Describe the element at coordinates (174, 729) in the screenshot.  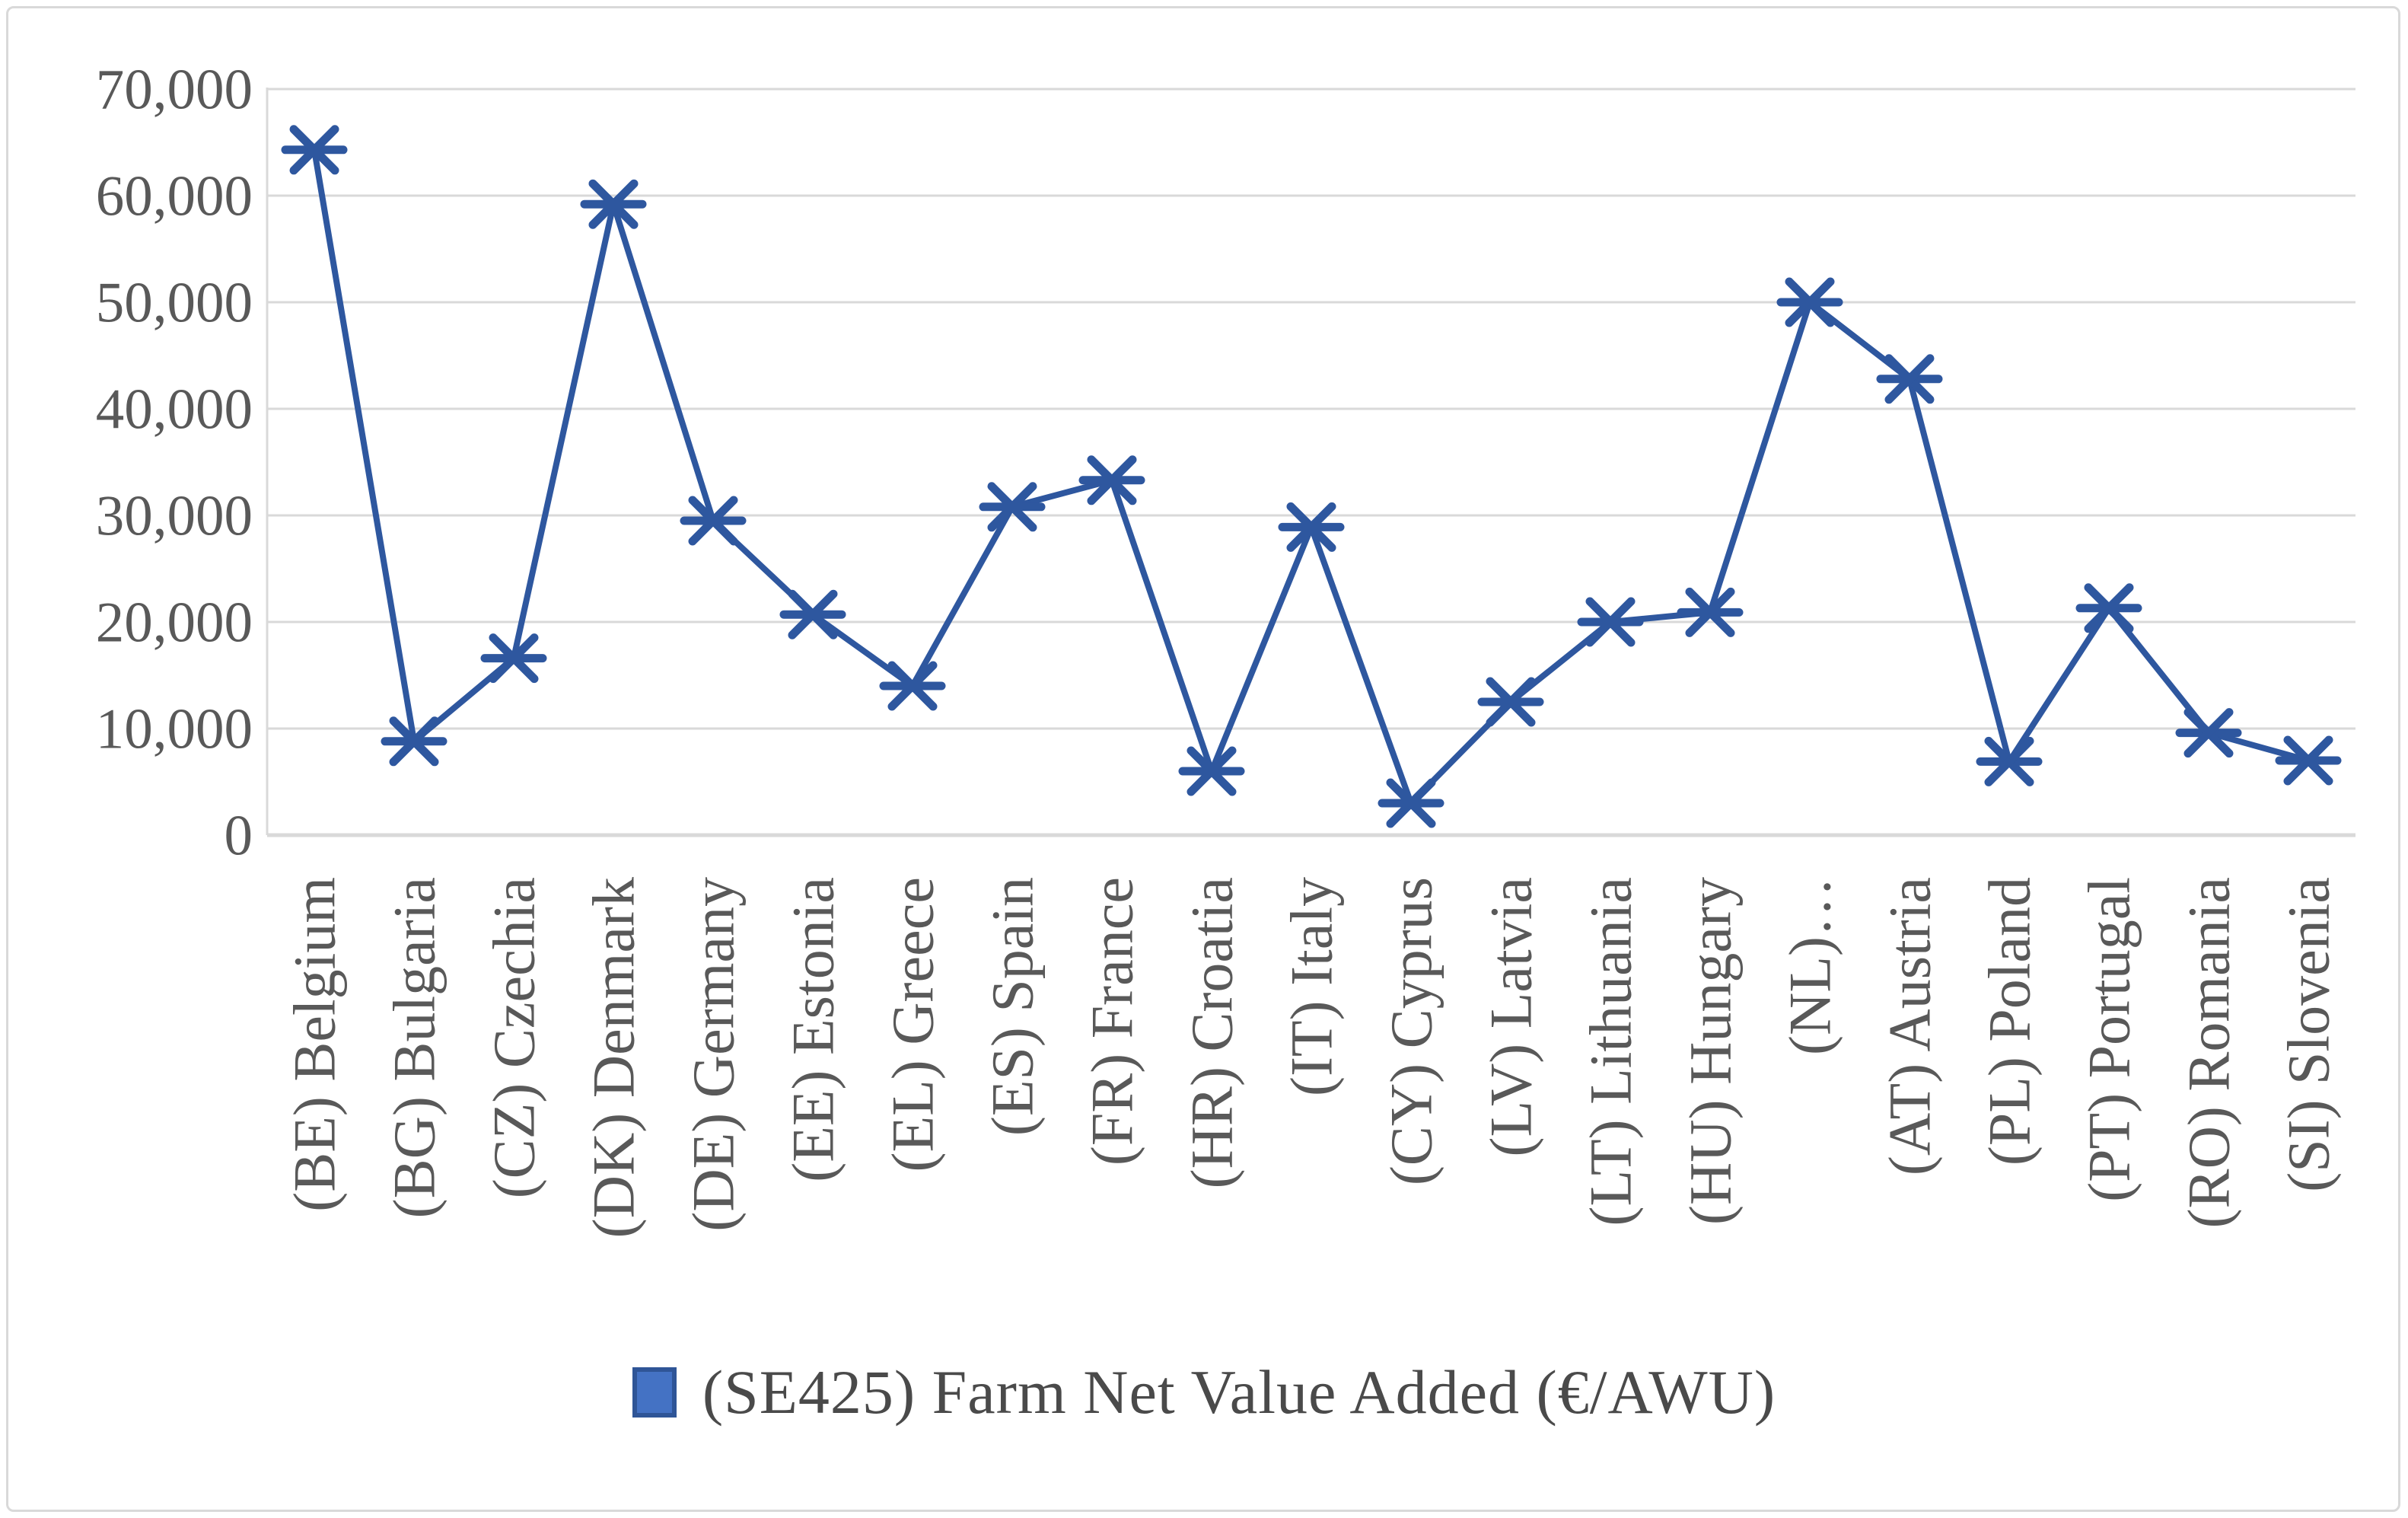
I see `y-axis-tick-label: 10,000` at that location.